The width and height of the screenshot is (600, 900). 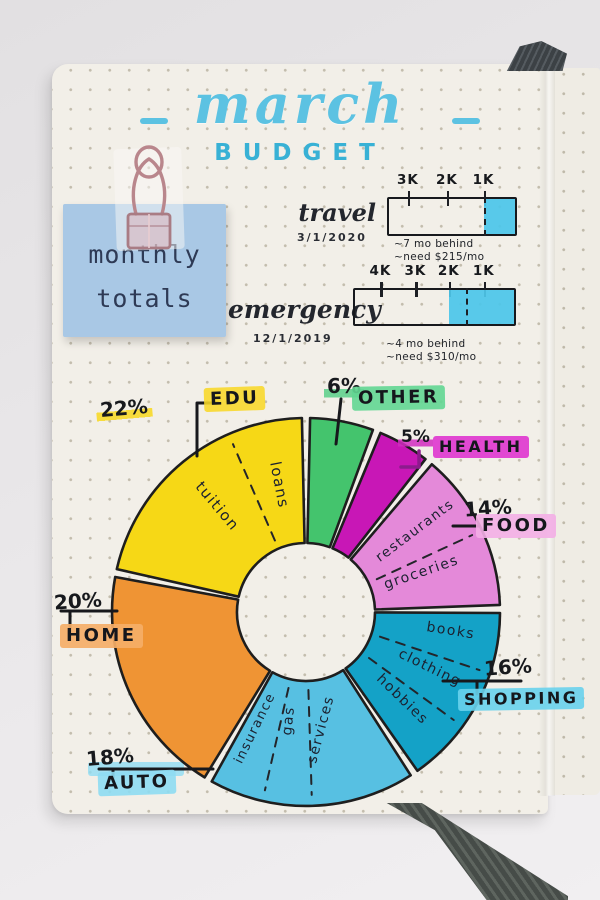 What do you see at coordinates (234, 399) in the screenshot?
I see `callout-edu-name: EDU` at bounding box center [234, 399].